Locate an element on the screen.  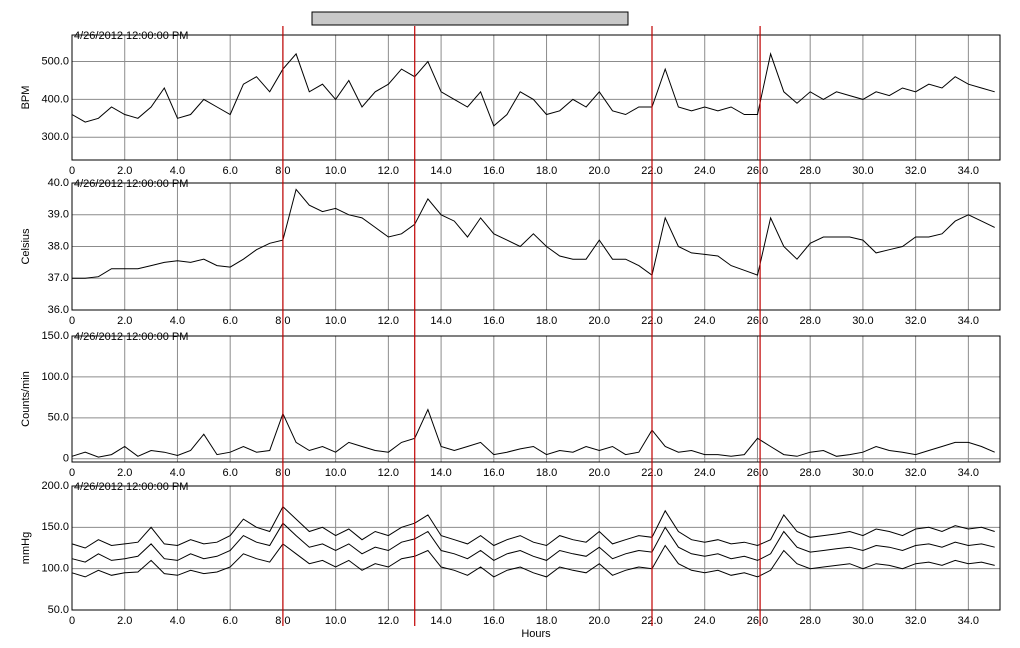
y-tick-label: 0 is located at coordinates (66, 459).